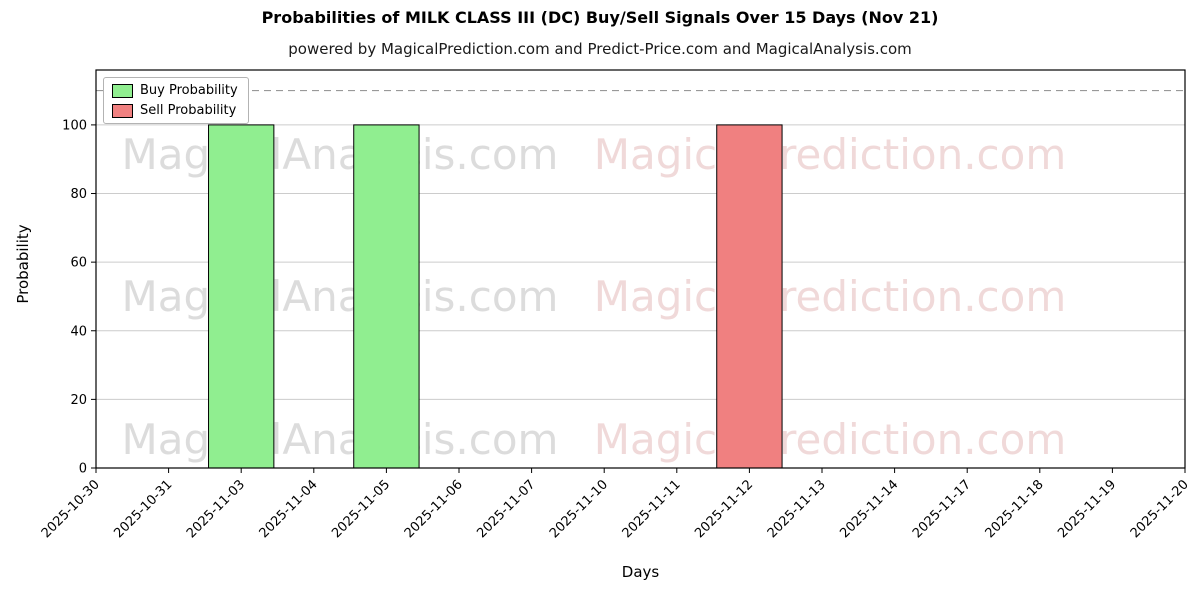 The height and width of the screenshot is (600, 1200). Describe the element at coordinates (869, 509) in the screenshot. I see `x-tick-label: 2025-11-14` at that location.